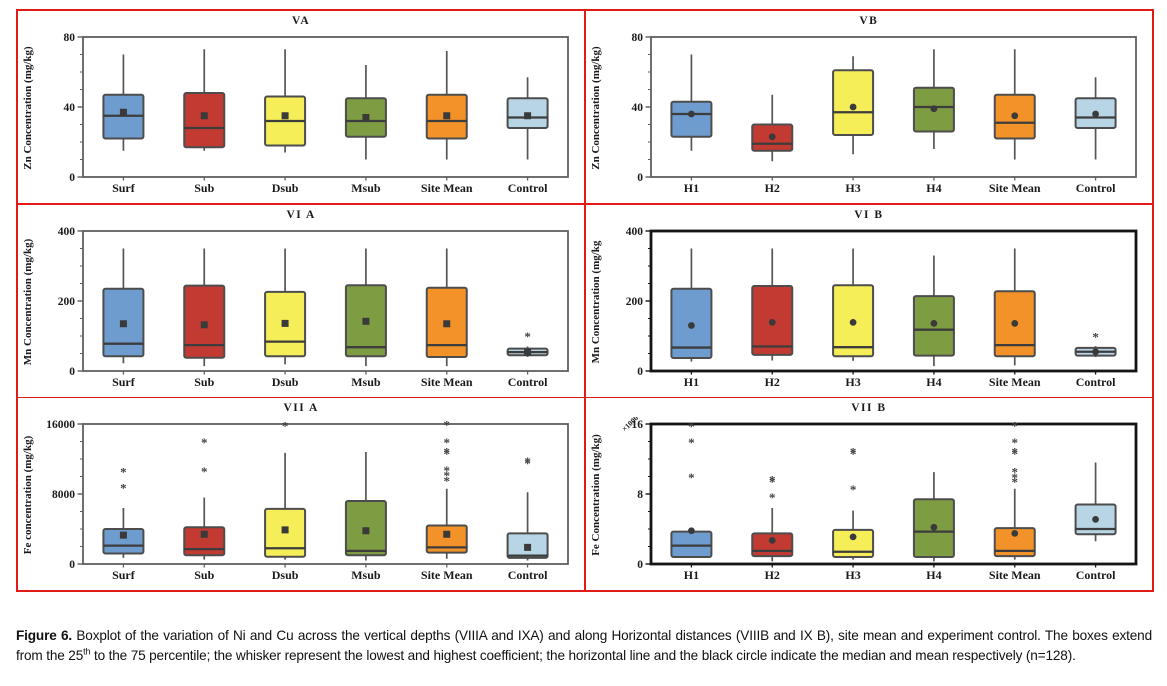 This screenshot has width=1167, height=686. Describe the element at coordinates (325, 300) in the screenshot. I see `plot-frame` at that location.